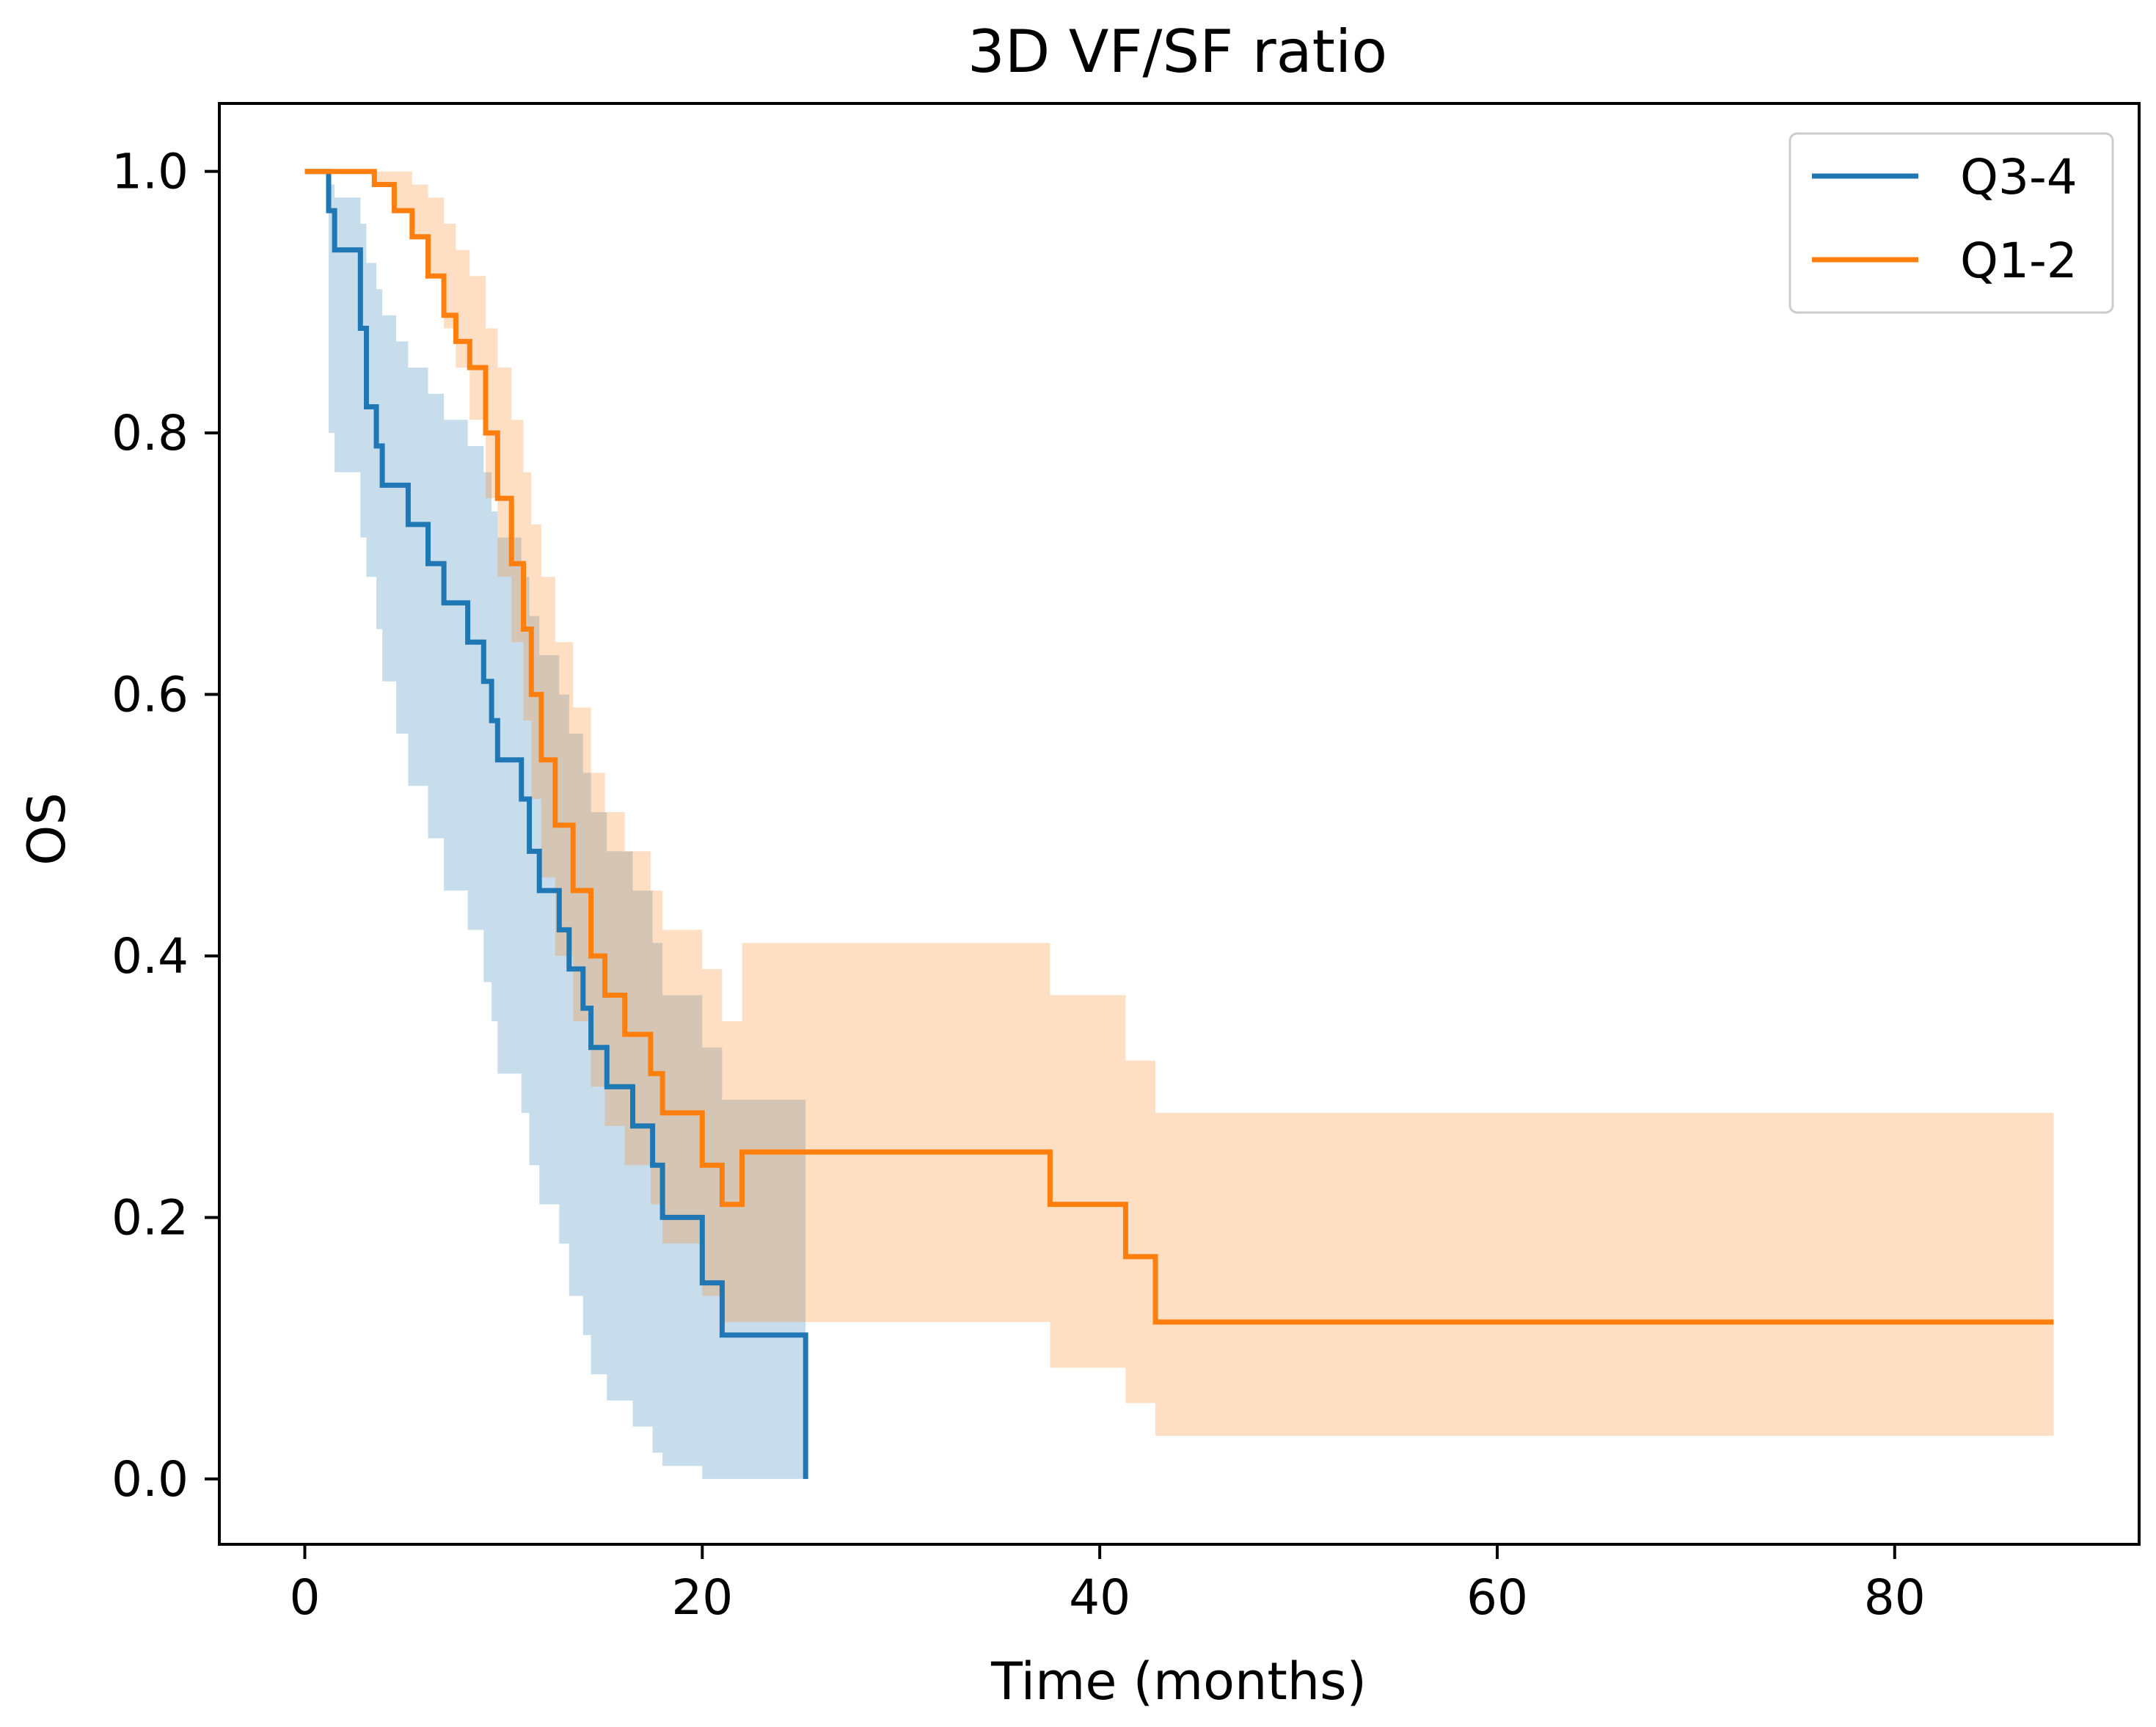 The image size is (2156, 1727). What do you see at coordinates (165, 826) in the screenshot?
I see `y-axis: 0.0 0.2 0.4 0.6 0.8 1.0` at bounding box center [165, 826].